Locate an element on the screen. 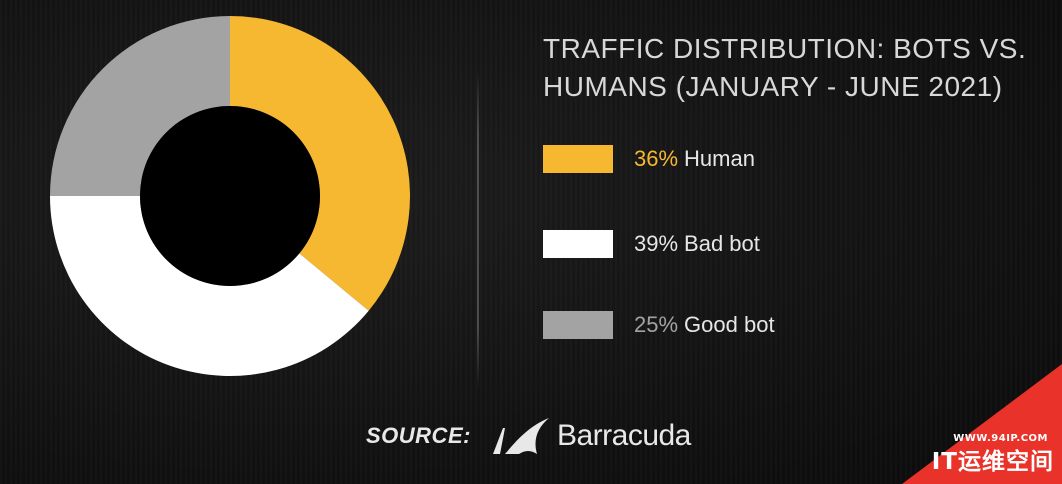 This screenshot has width=1062, height=484. donut-hole is located at coordinates (230, 196).